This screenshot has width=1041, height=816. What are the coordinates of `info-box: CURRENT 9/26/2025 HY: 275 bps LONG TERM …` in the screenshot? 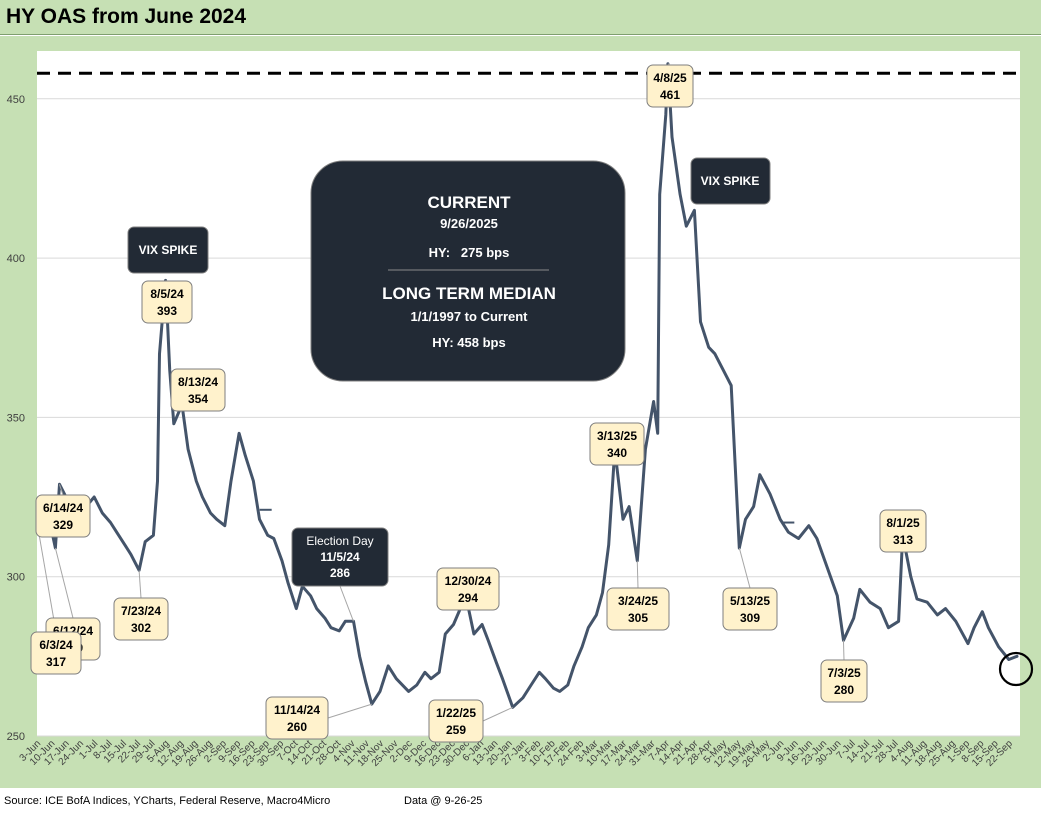 It's located at (468, 271).